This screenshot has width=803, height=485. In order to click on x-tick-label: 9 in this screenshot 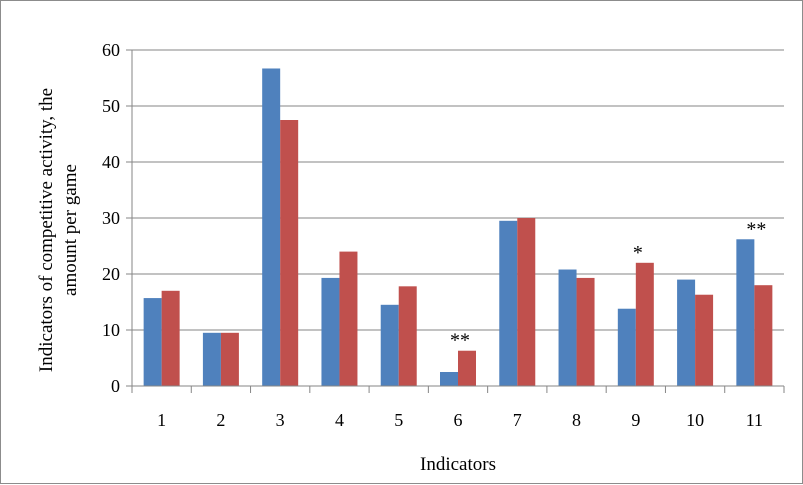, I will do `click(635, 420)`.